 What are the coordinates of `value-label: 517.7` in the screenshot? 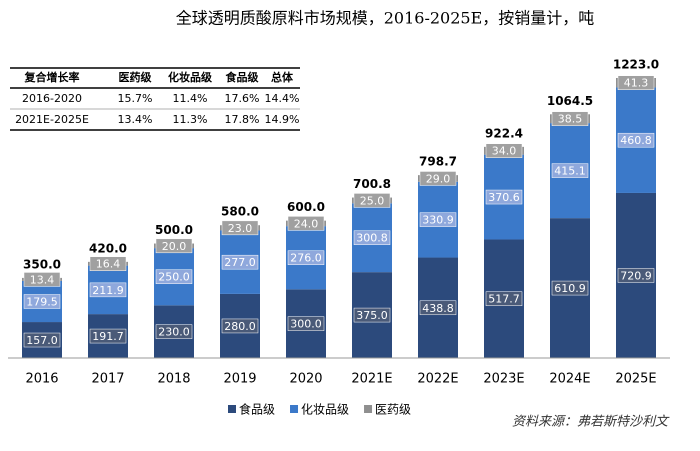 It's located at (504, 299).